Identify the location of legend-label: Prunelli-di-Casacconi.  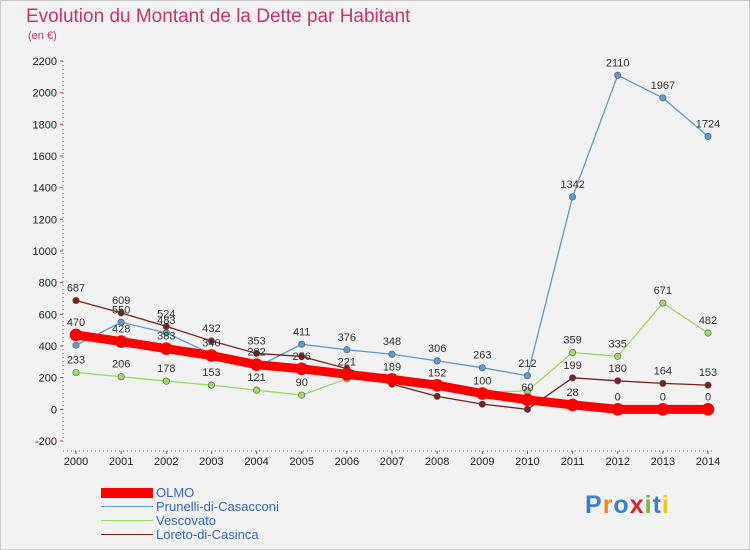
(217, 506).